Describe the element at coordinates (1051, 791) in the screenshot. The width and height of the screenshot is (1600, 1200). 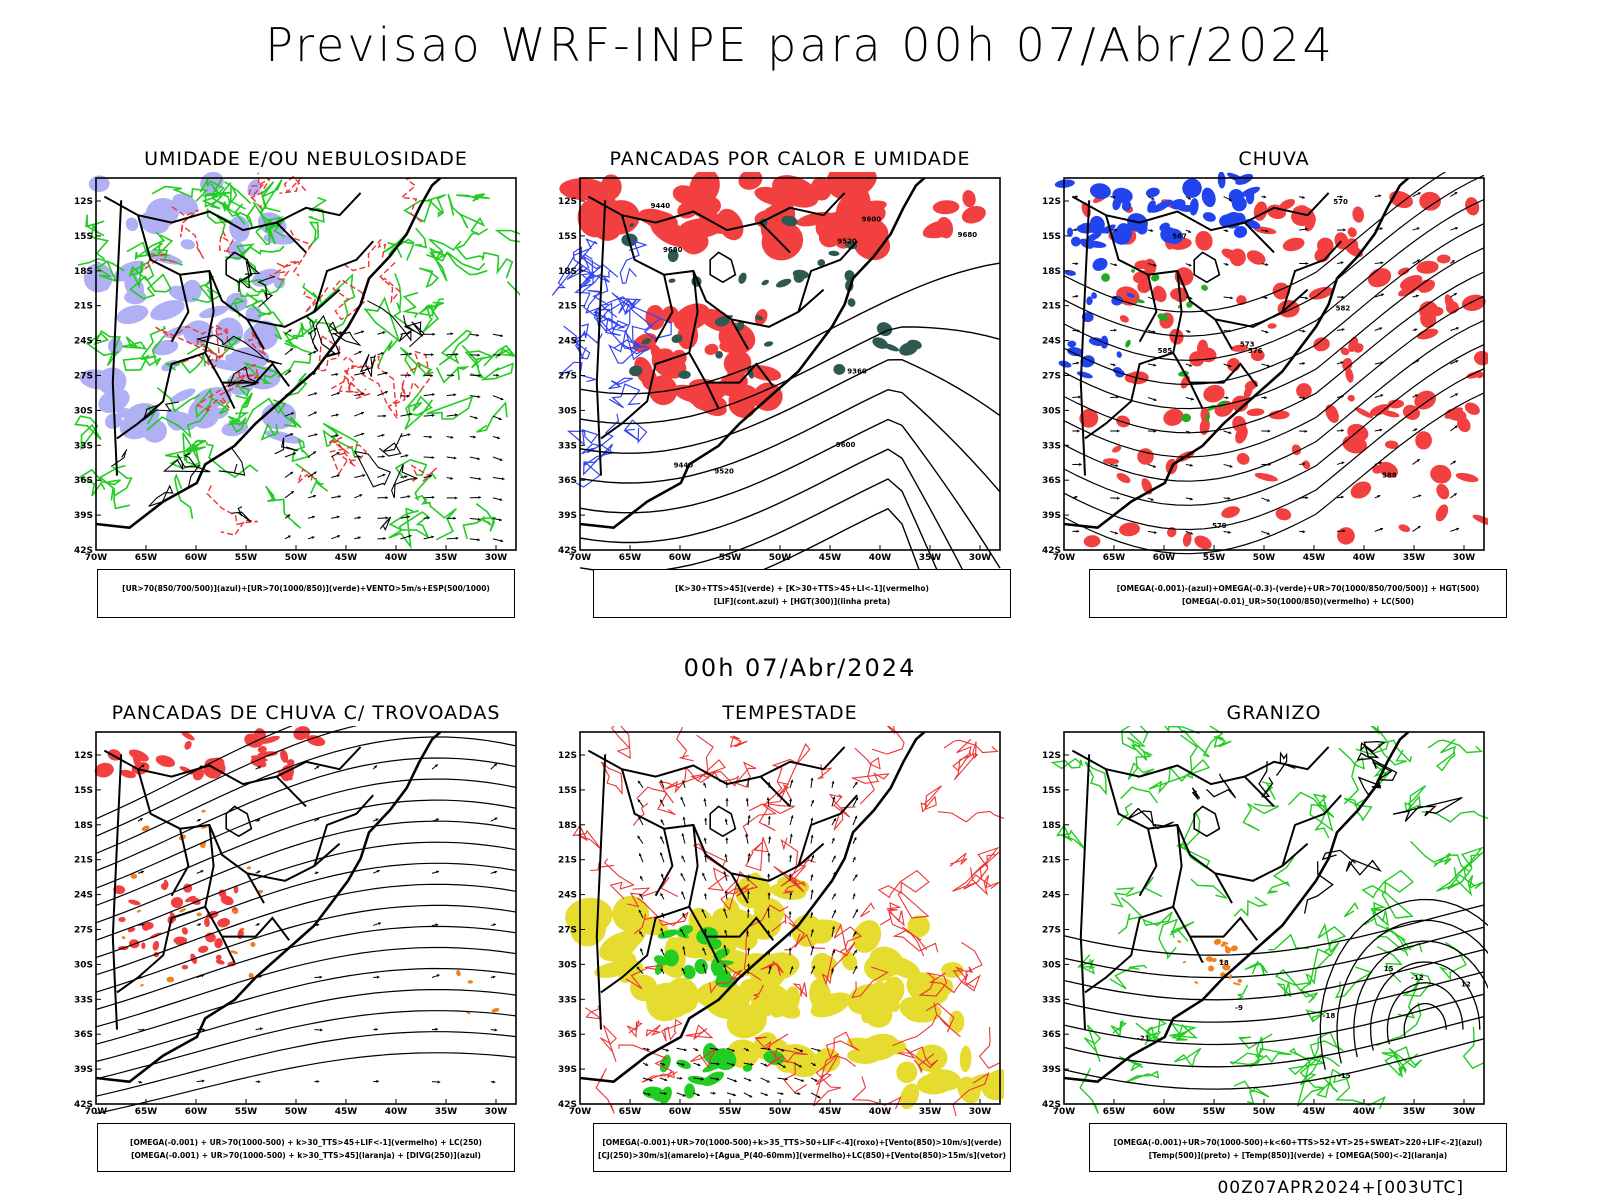
I see `lat-label: 15S` at that location.